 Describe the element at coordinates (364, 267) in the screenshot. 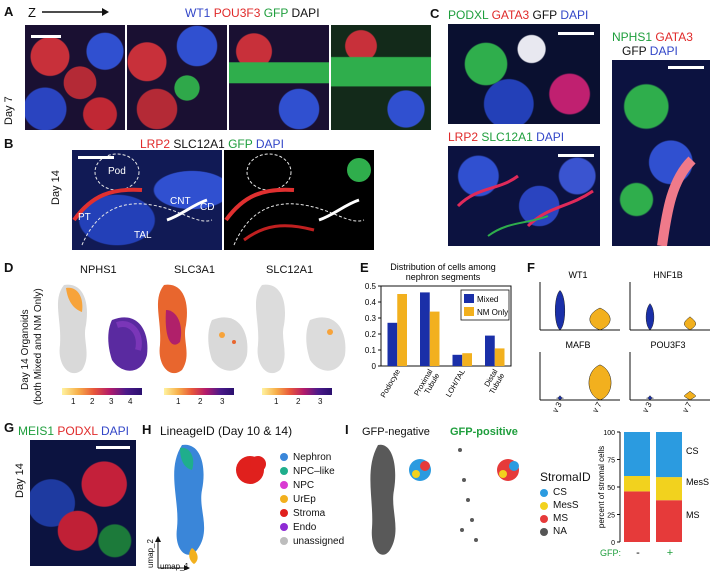

I see `panel-letter-e: E` at that location.